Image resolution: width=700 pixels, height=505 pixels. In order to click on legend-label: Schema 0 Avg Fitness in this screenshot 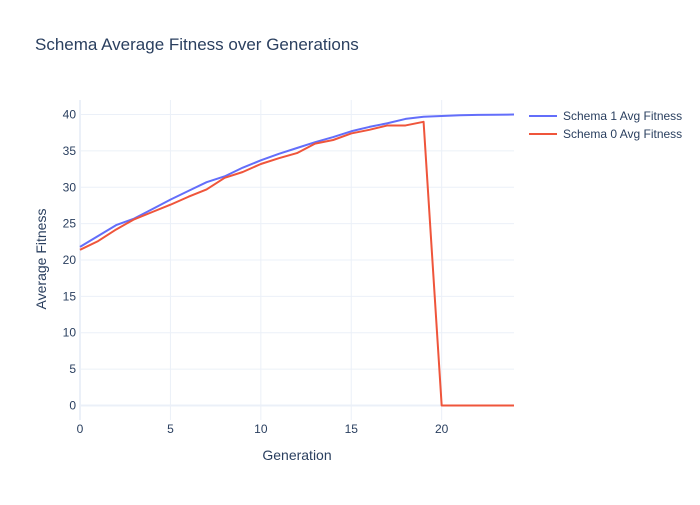, I will do `click(622, 134)`.